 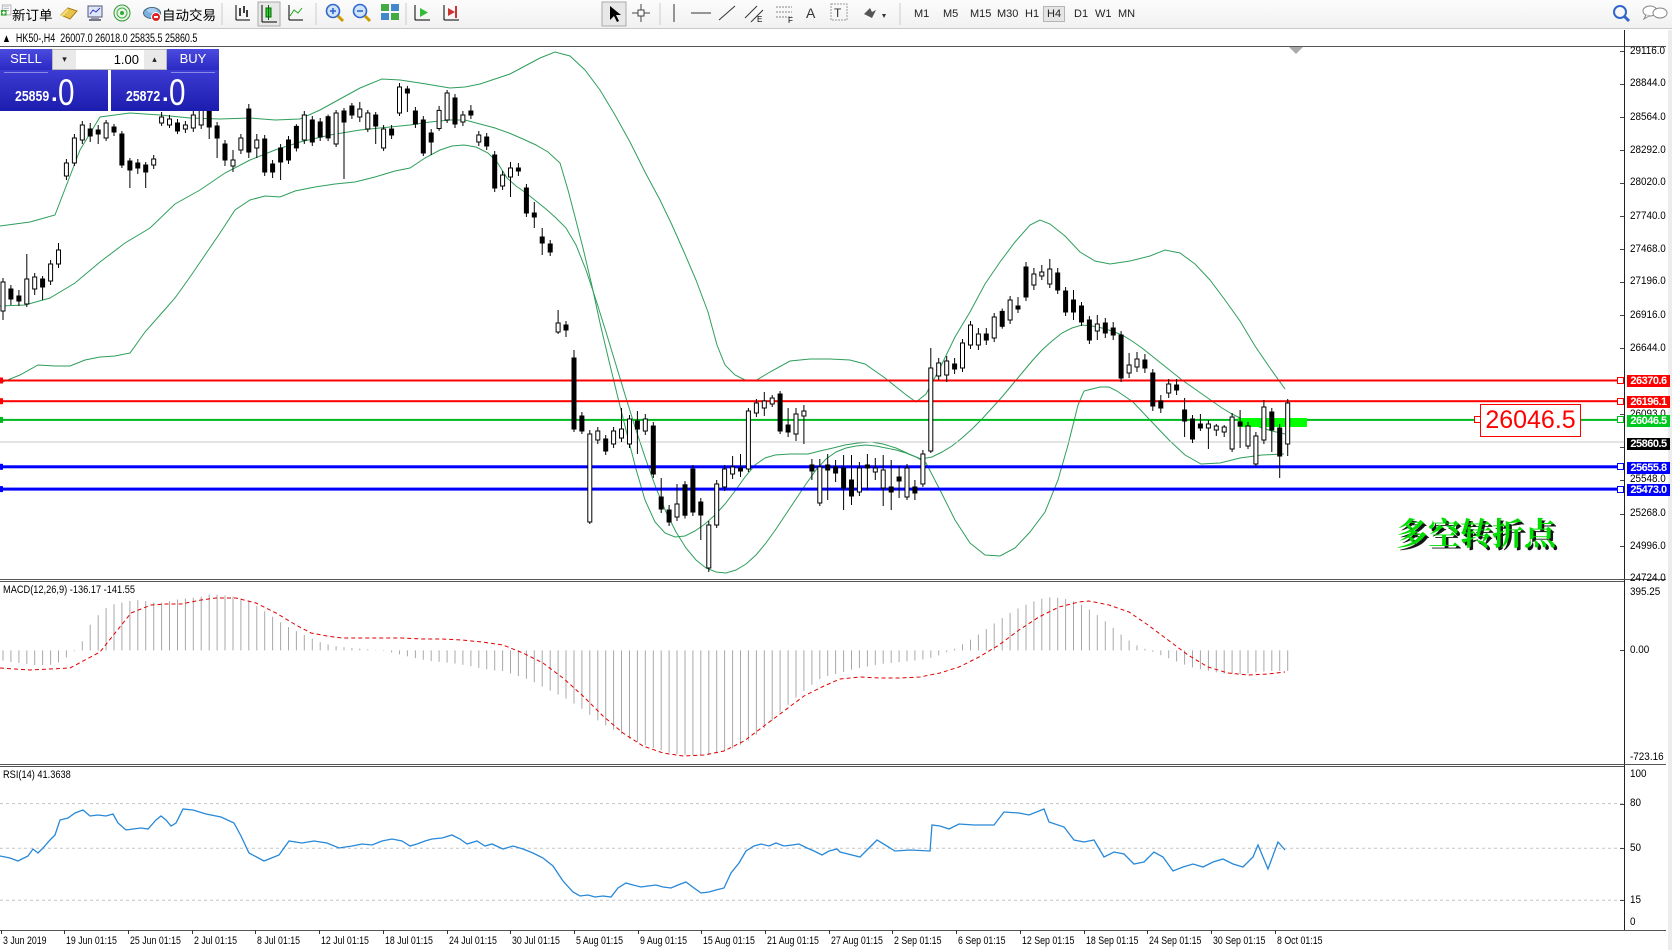 I want to click on svg-text: A, so click(x=811, y=13).